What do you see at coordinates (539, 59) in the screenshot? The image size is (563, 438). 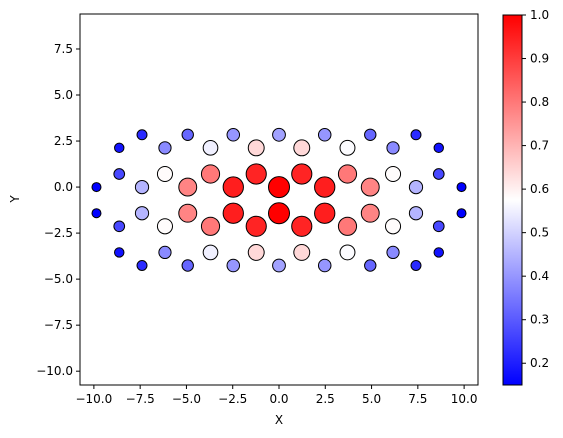 I see `colorbar-tick-label: 0.9` at bounding box center [539, 59].